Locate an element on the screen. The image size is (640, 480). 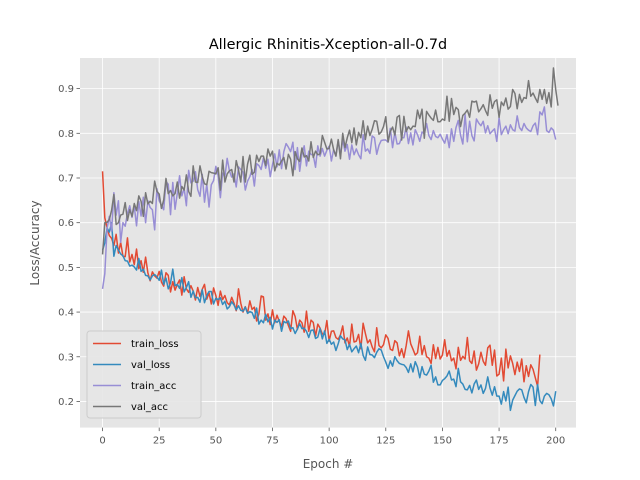
y-tick-label-0-3: 0.3 is located at coordinates (66, 357).